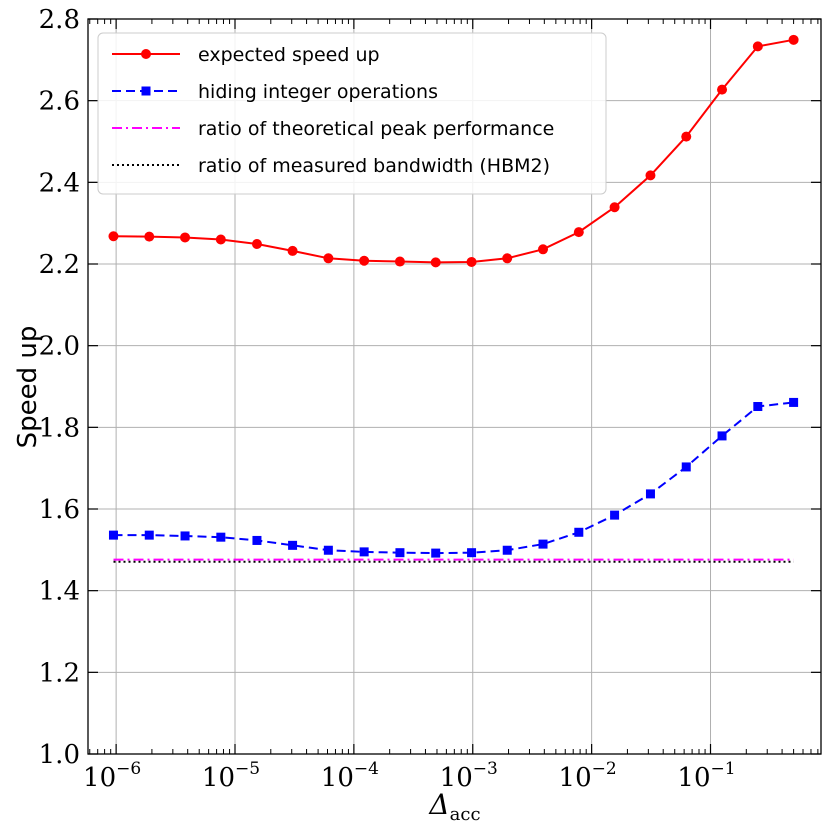 Image resolution: width=830 pixels, height=832 pixels. I want to click on y-tick-label-8: 2.6, so click(59, 102).